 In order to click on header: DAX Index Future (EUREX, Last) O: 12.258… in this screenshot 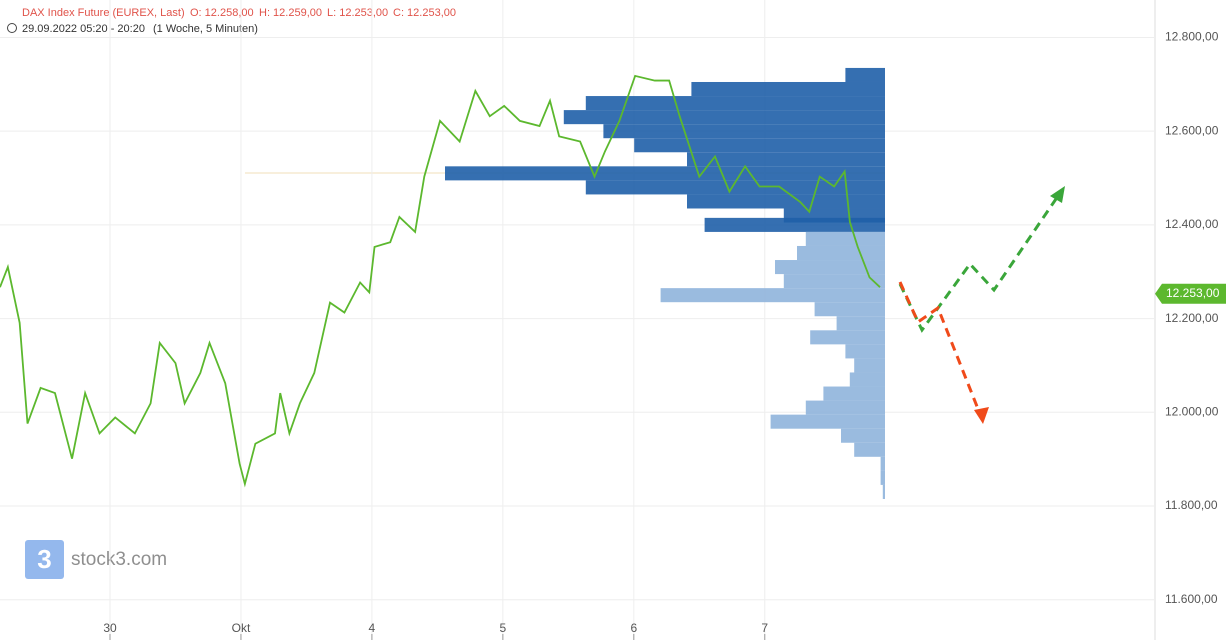, I will do `click(231, 21)`.